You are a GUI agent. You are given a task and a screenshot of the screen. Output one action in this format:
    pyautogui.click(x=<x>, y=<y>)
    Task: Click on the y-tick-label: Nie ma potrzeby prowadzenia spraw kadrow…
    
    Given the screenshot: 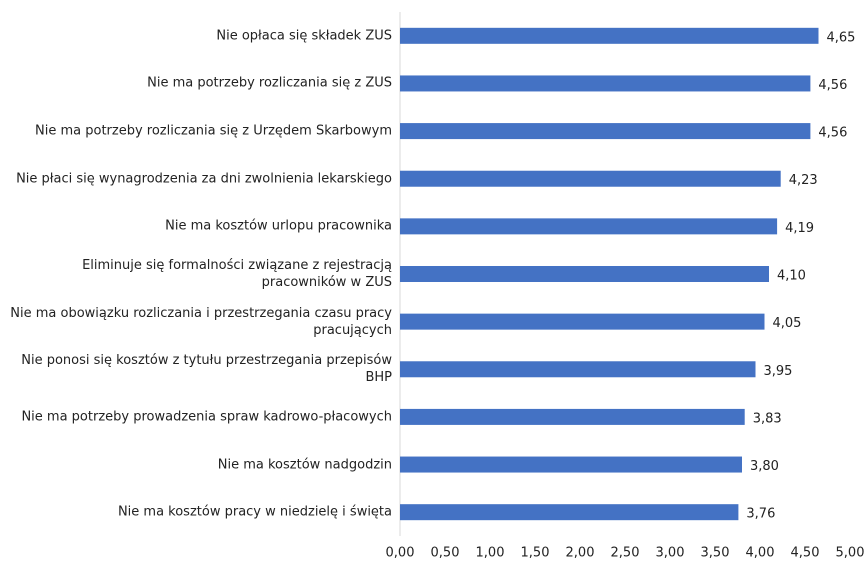 What is the action you would take?
    pyautogui.click(x=206, y=417)
    